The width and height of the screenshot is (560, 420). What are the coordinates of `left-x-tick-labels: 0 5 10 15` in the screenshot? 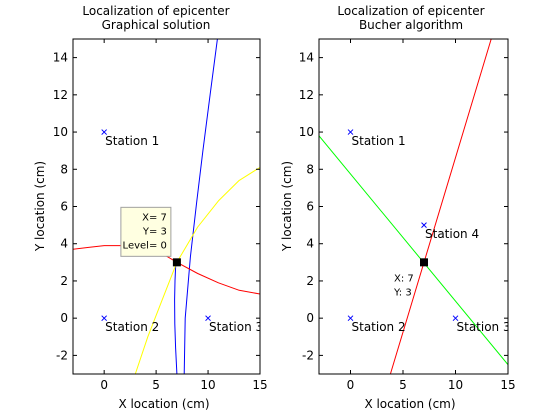 It's located at (183, 385).